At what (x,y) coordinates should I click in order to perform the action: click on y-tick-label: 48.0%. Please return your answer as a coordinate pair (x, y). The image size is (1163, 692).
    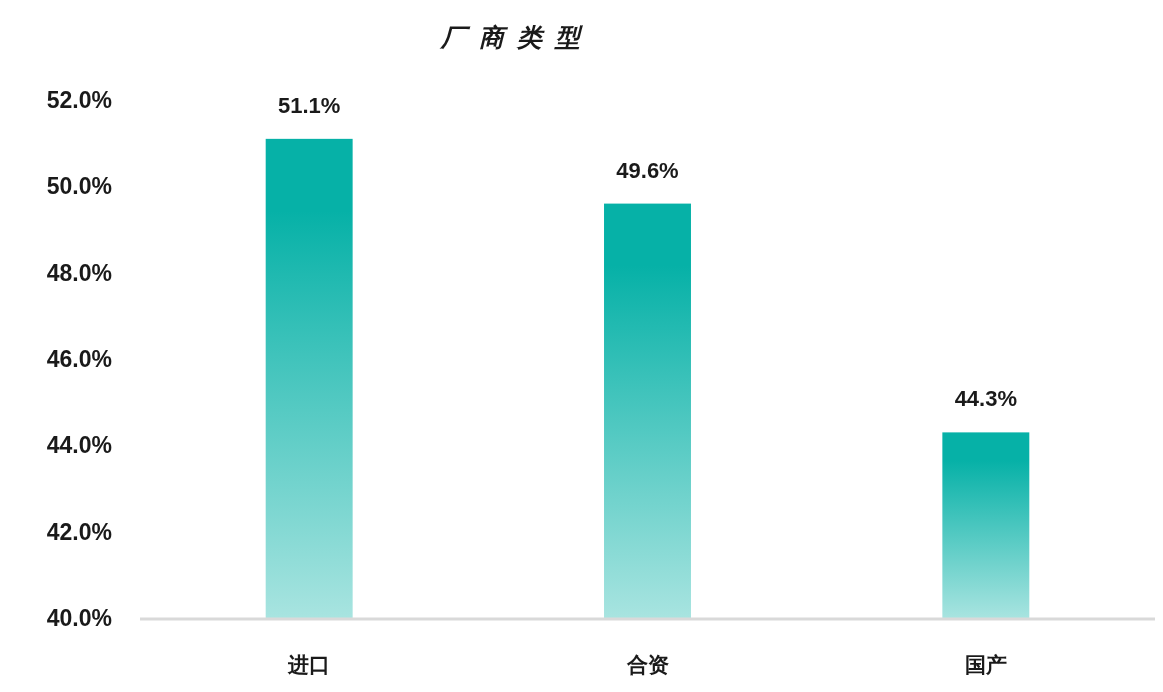
    Looking at the image, I should click on (79, 272).